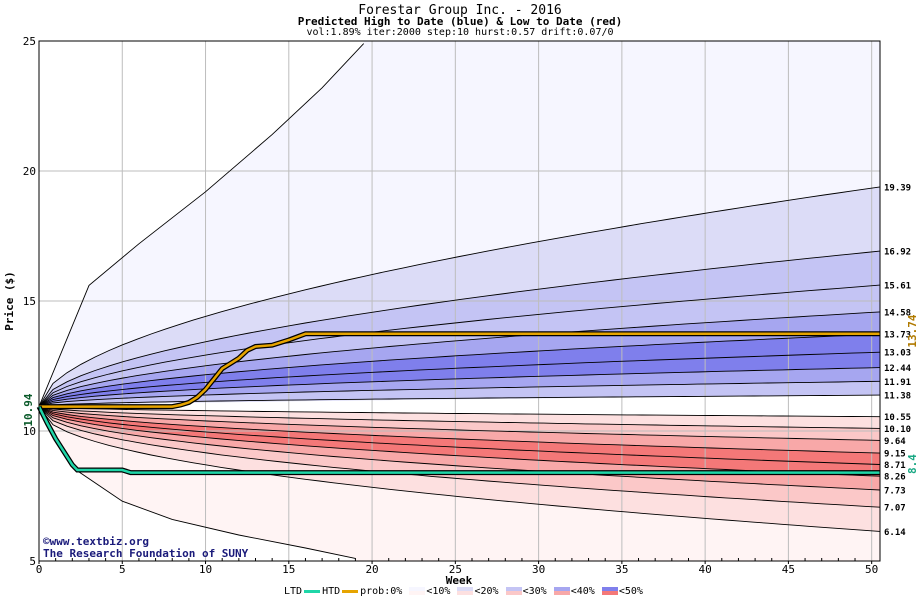 This screenshot has height=600, width=920. I want to click on upper-band-label-0: 19.39, so click(897, 188).